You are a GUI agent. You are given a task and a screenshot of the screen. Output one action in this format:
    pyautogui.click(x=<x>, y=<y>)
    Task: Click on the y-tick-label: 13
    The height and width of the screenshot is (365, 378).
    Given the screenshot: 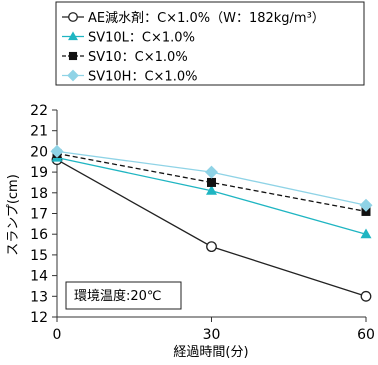 What is the action you would take?
    pyautogui.click(x=39, y=297)
    